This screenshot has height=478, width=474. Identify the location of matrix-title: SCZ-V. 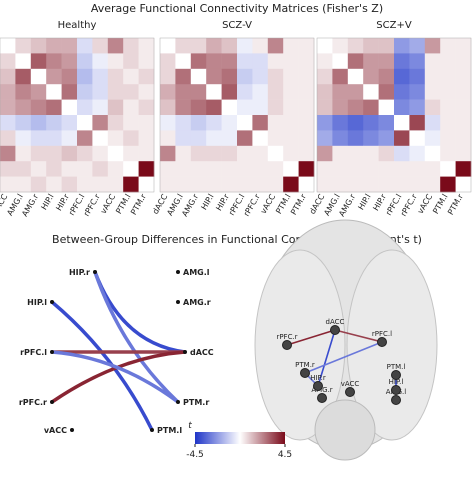
(237, 25).